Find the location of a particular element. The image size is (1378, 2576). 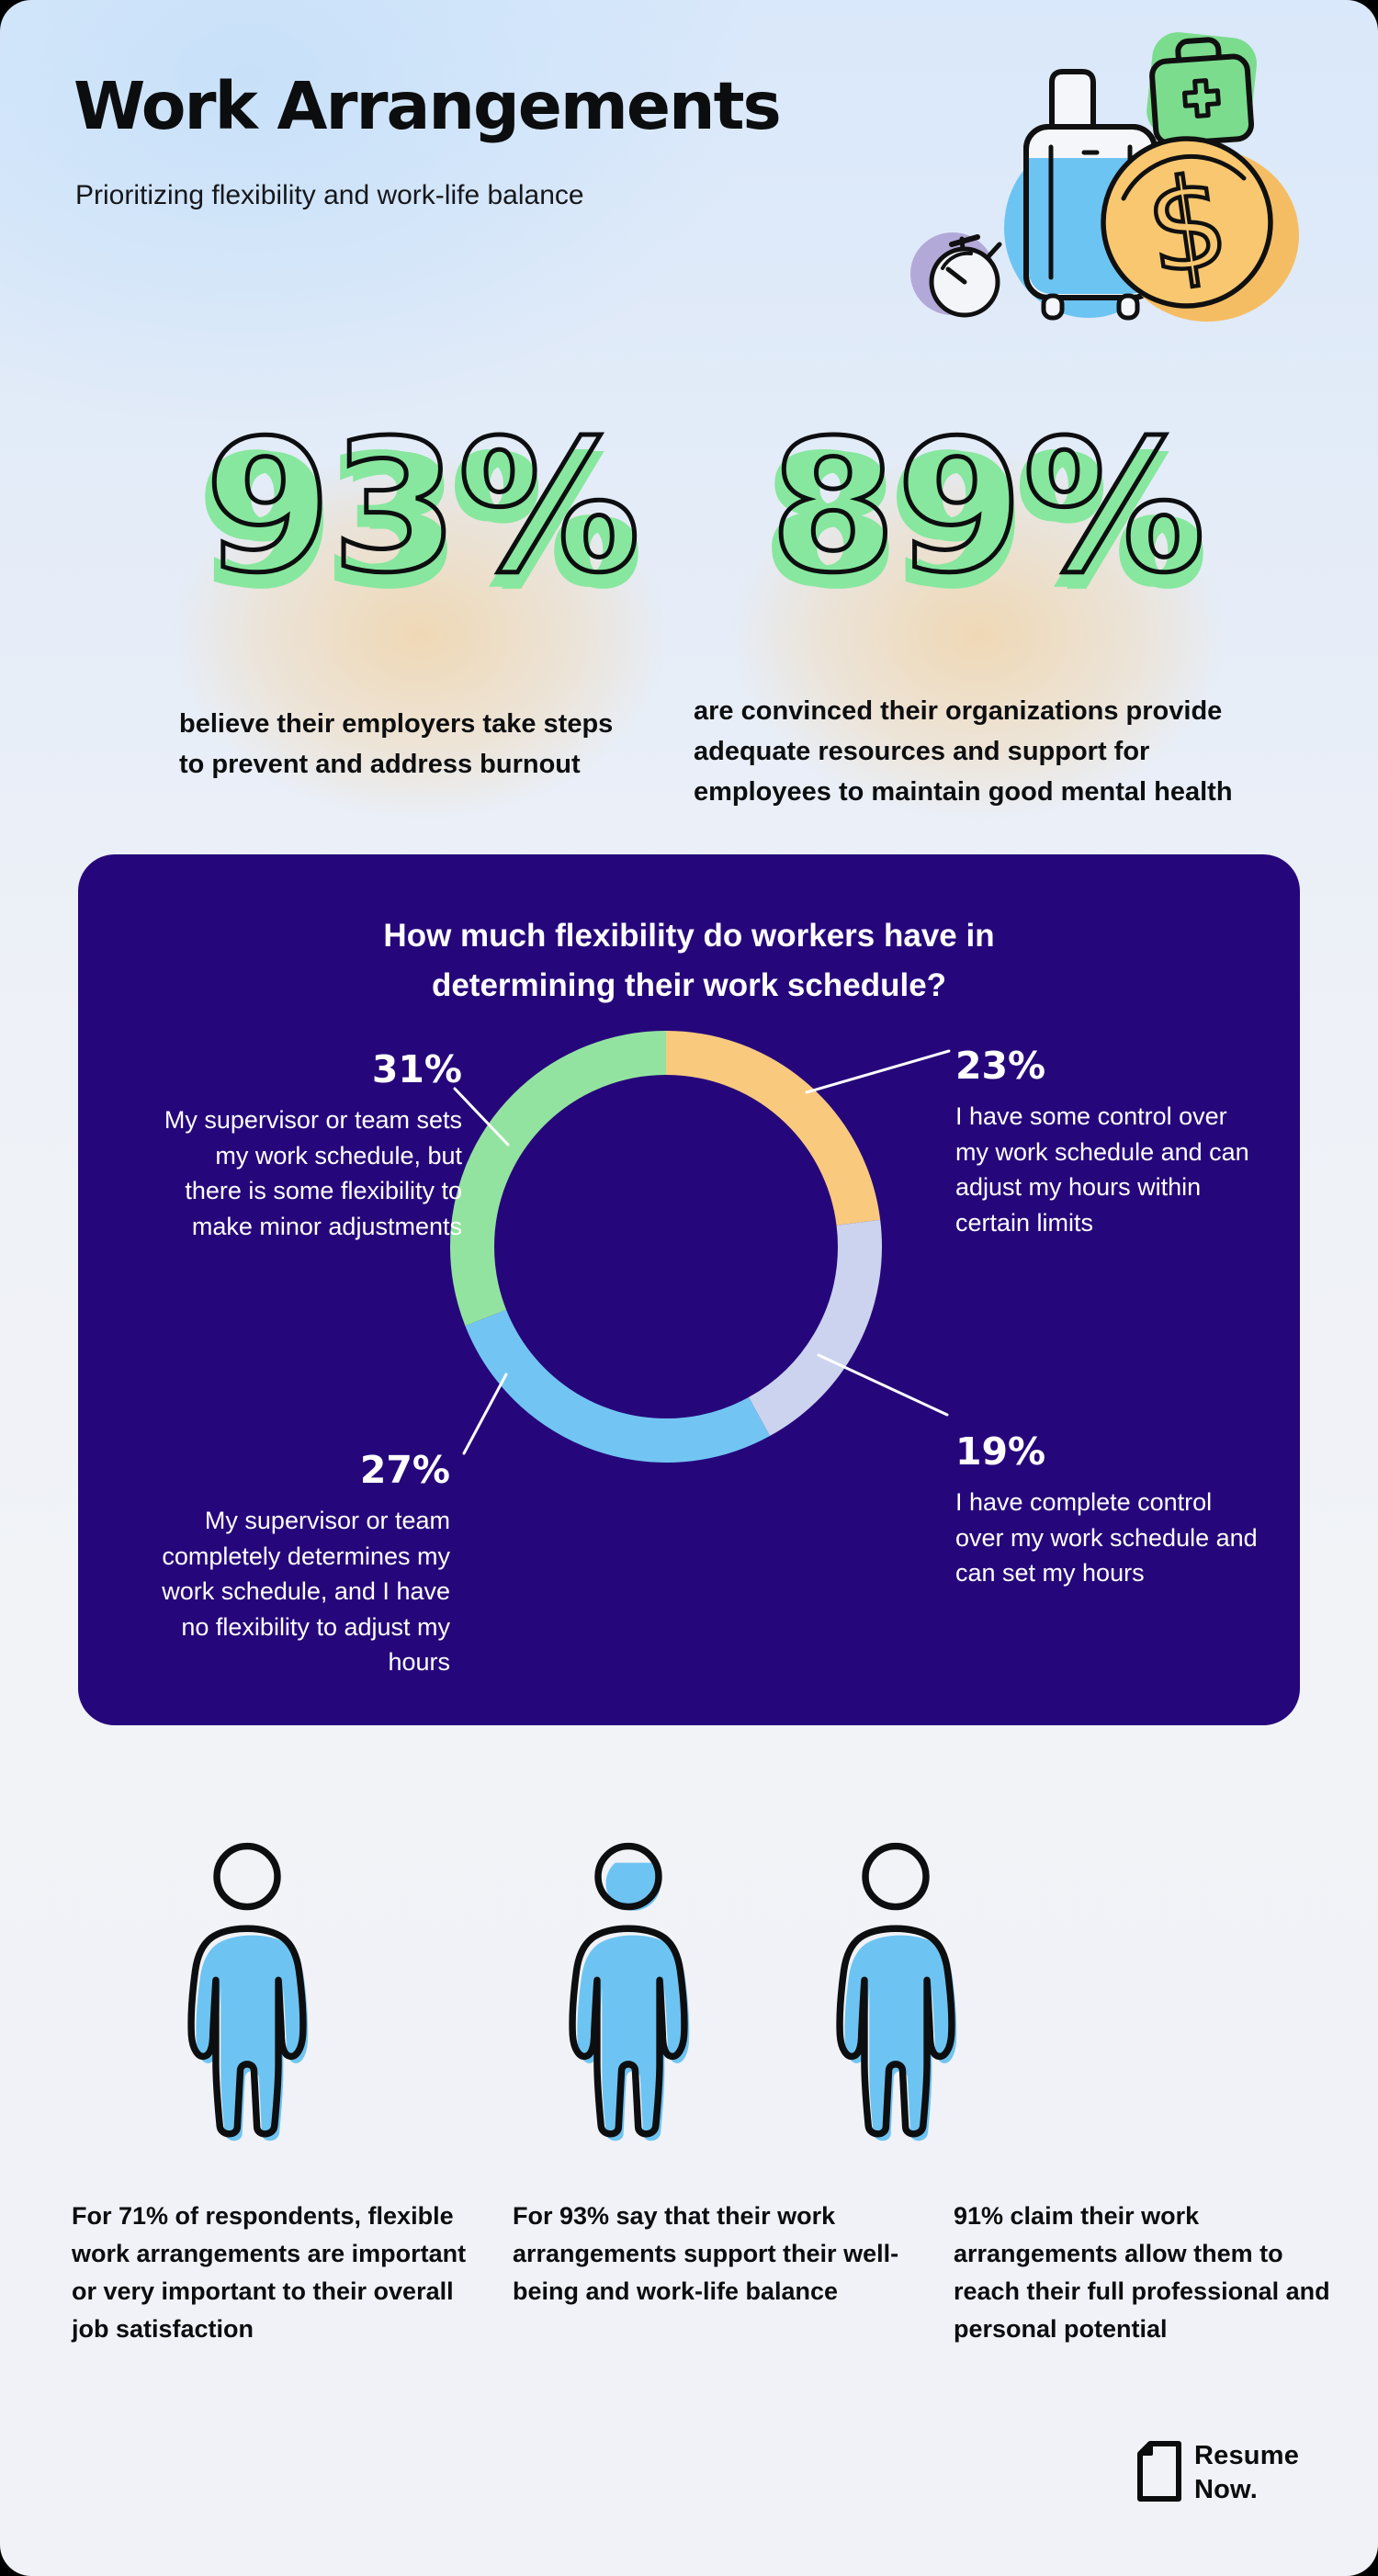

segment-percent: 27% is located at coordinates (404, 1470).